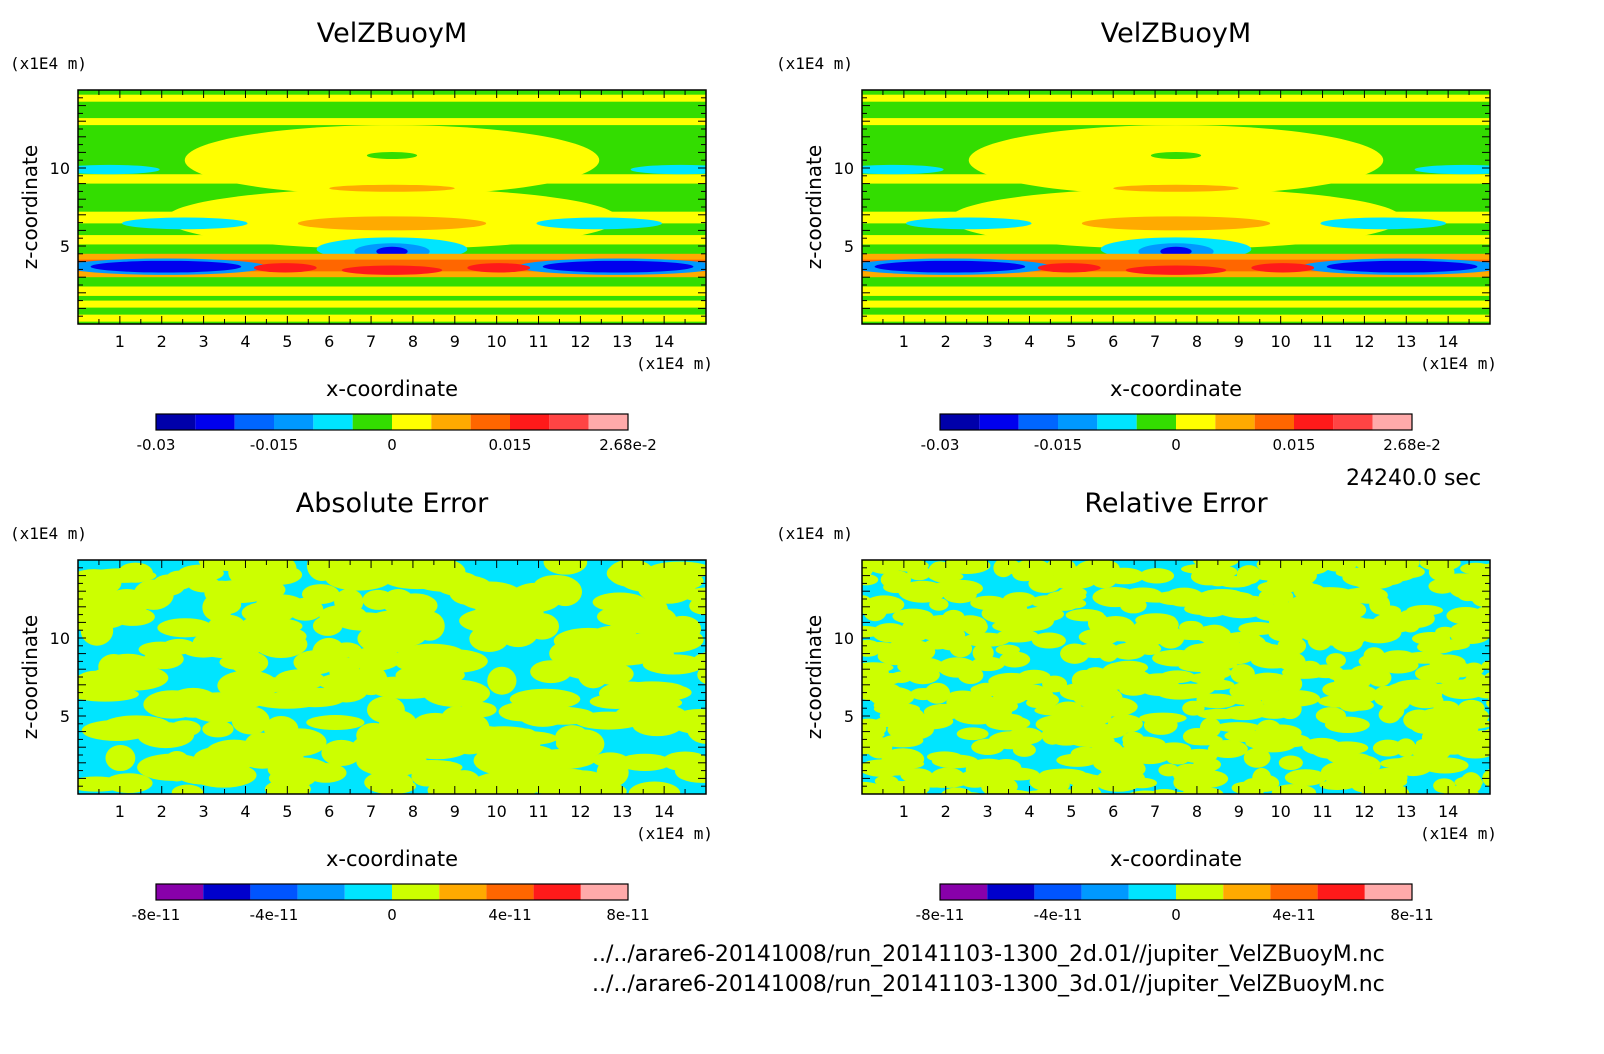  What do you see at coordinates (245, 341) in the screenshot?
I see `x-tick-label: 4` at bounding box center [245, 341].